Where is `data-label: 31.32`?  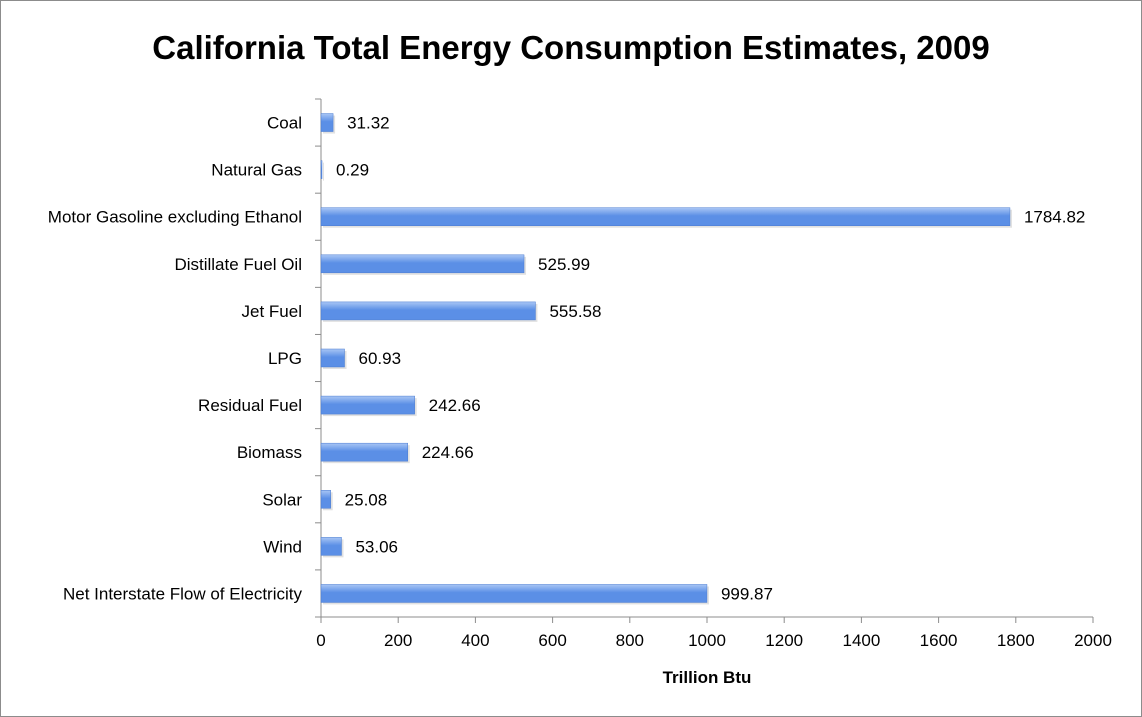
data-label: 31.32 is located at coordinates (368, 123).